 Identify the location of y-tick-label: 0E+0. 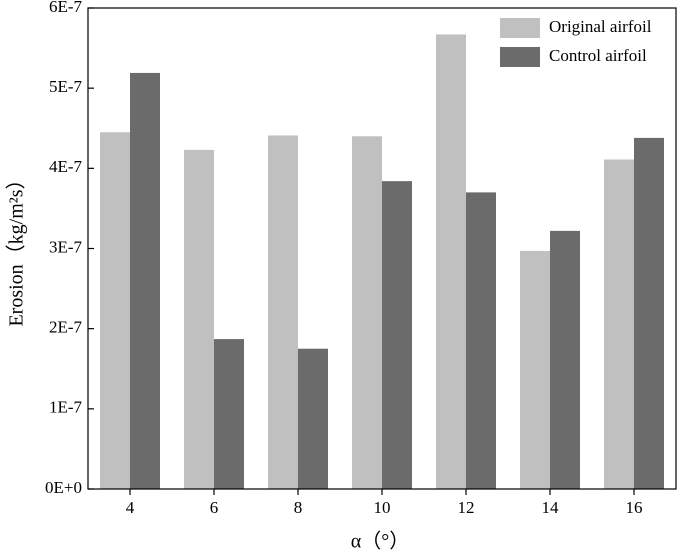
(63, 487).